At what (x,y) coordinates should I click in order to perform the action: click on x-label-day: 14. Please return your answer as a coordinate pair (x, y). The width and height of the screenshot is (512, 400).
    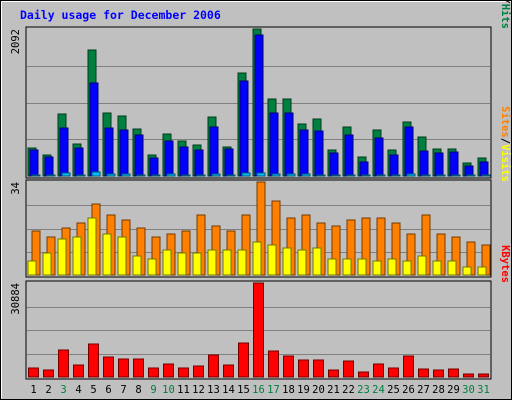
    Looking at the image, I should click on (228, 390).